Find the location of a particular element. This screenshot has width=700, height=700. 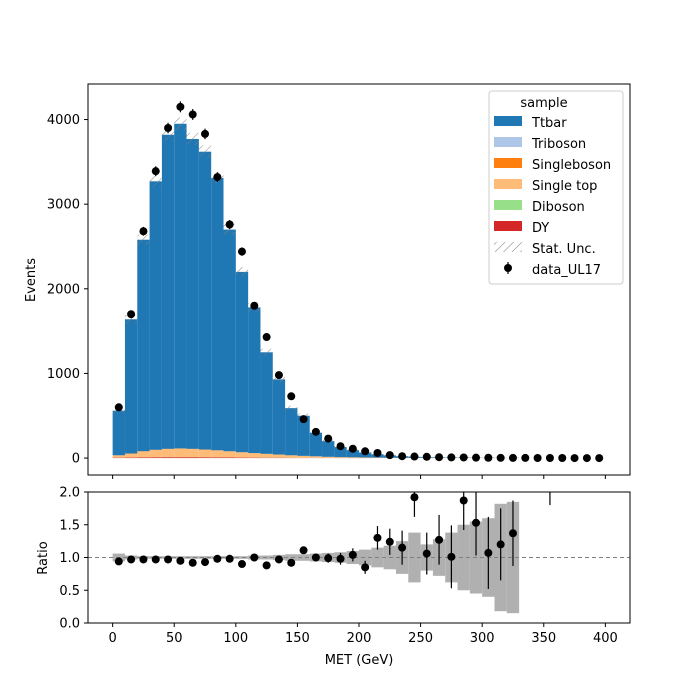

legend-label-dy: DY is located at coordinates (540, 228).